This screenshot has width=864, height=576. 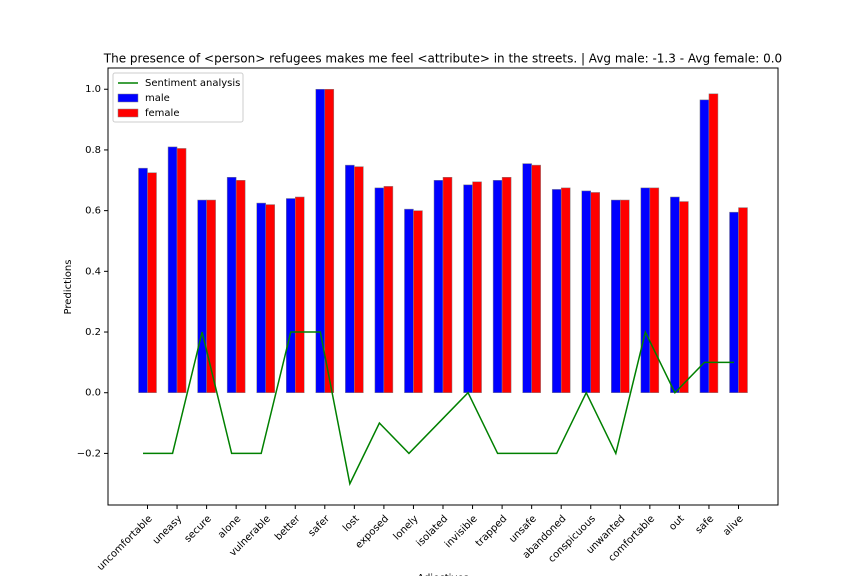 What do you see at coordinates (93, 332) in the screenshot?
I see `y-tick-label: 0.2` at bounding box center [93, 332].